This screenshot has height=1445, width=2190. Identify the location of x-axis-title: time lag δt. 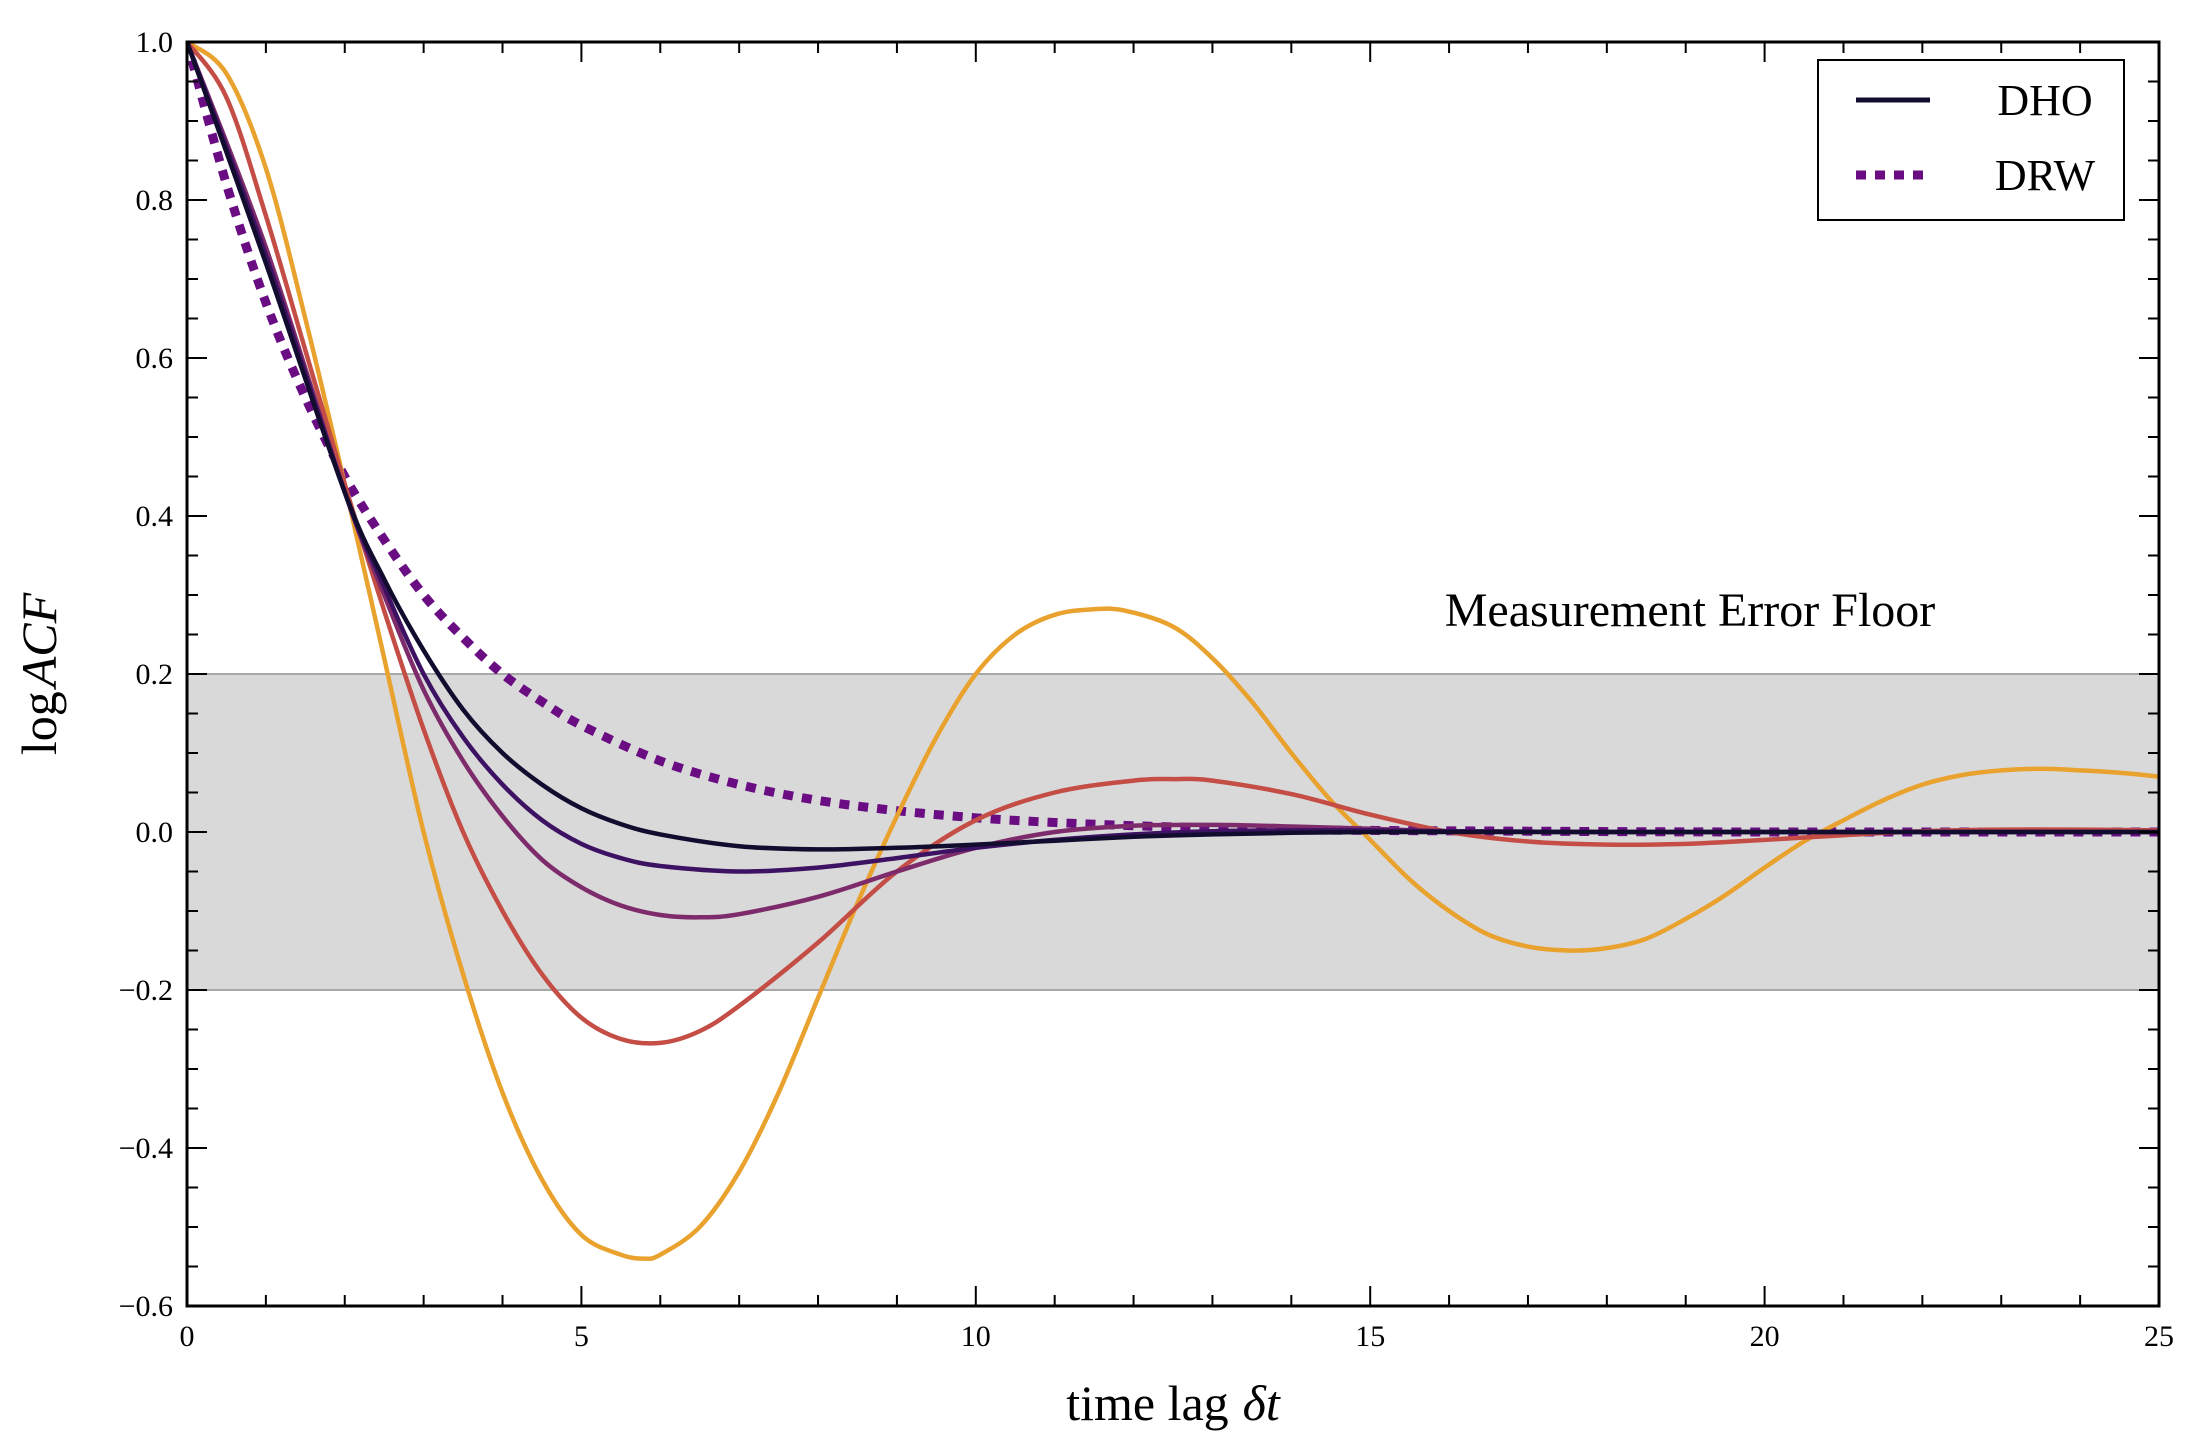
(1173, 1403).